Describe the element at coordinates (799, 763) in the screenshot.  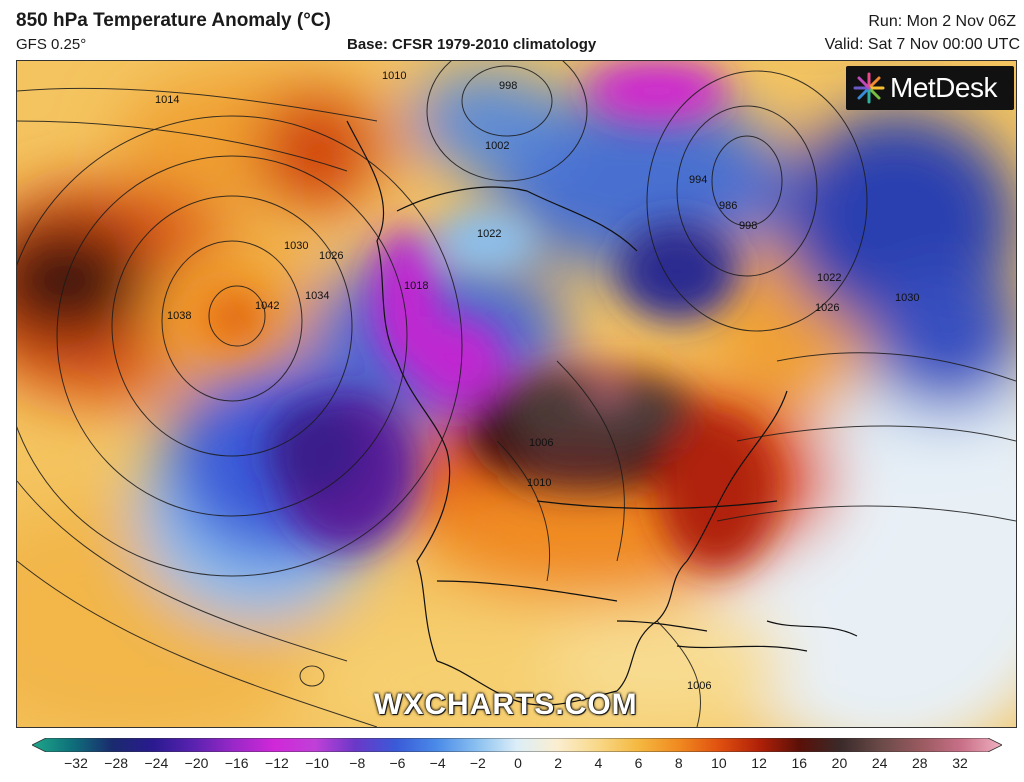
I see `colorbar-tick-label: 16` at that location.